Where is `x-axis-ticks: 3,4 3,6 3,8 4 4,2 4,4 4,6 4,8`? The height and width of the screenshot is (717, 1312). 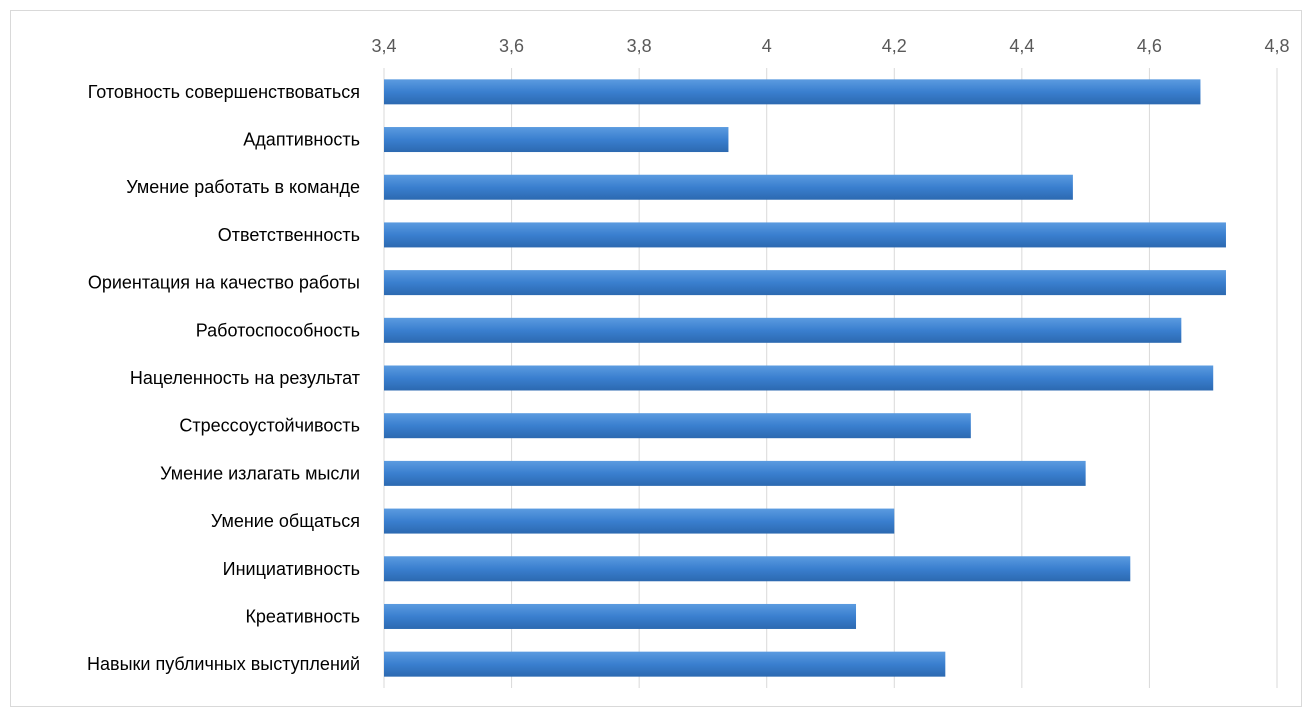 x-axis-ticks: 3,4 3,6 3,8 4 4,2 4,4 4,6 4,8 is located at coordinates (830, 46).